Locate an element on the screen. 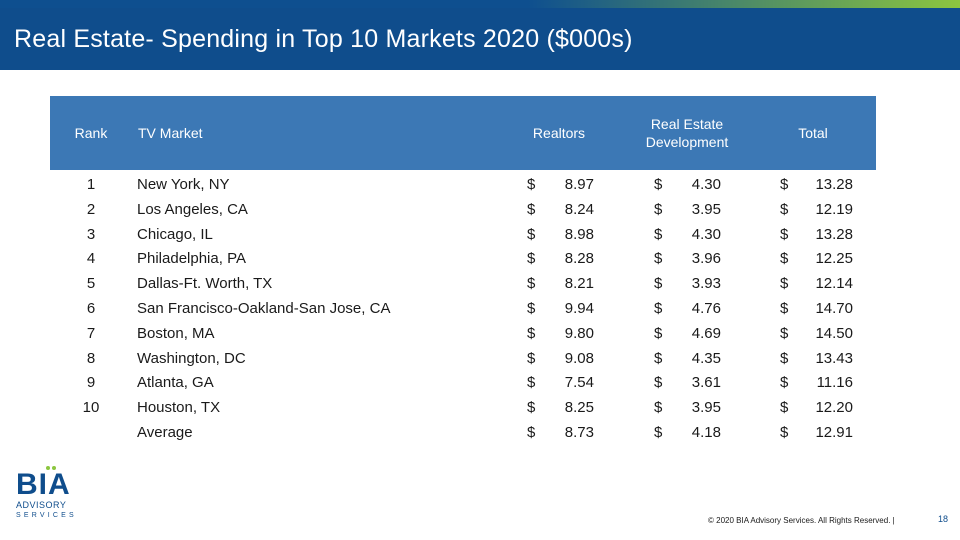  header-total: Total is located at coordinates (813, 133).